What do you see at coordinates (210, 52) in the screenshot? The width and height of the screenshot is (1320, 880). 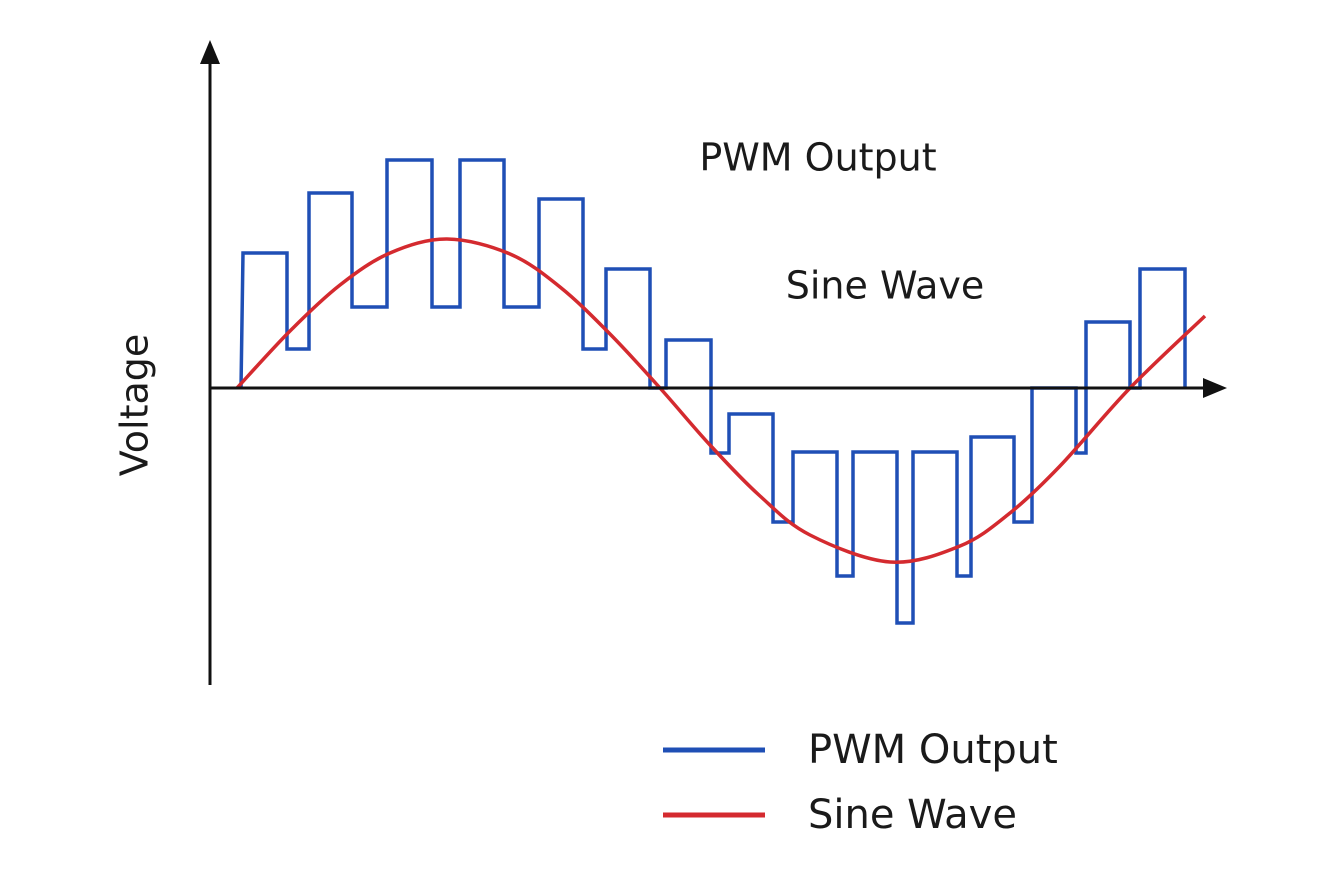 I see `y-axis-arrow` at bounding box center [210, 52].